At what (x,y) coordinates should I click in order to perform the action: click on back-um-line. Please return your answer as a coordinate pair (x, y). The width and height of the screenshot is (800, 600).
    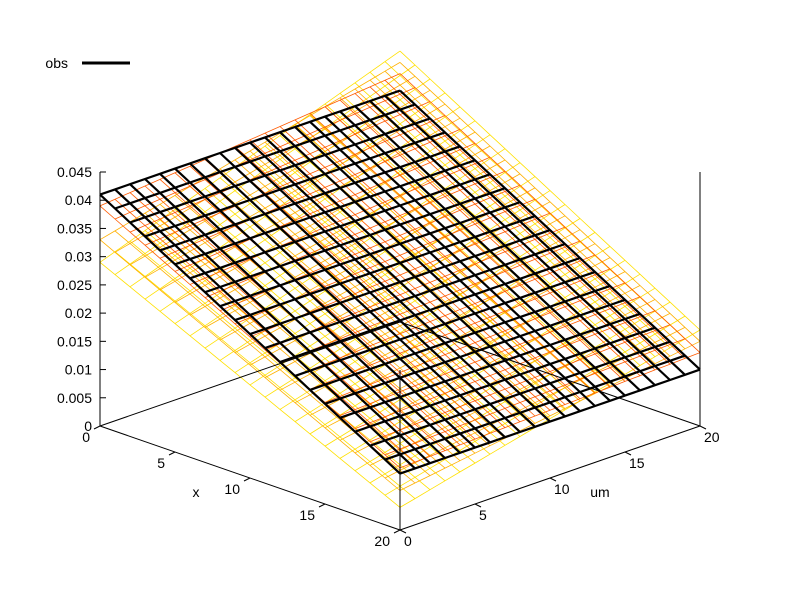
    Looking at the image, I should click on (550, 374).